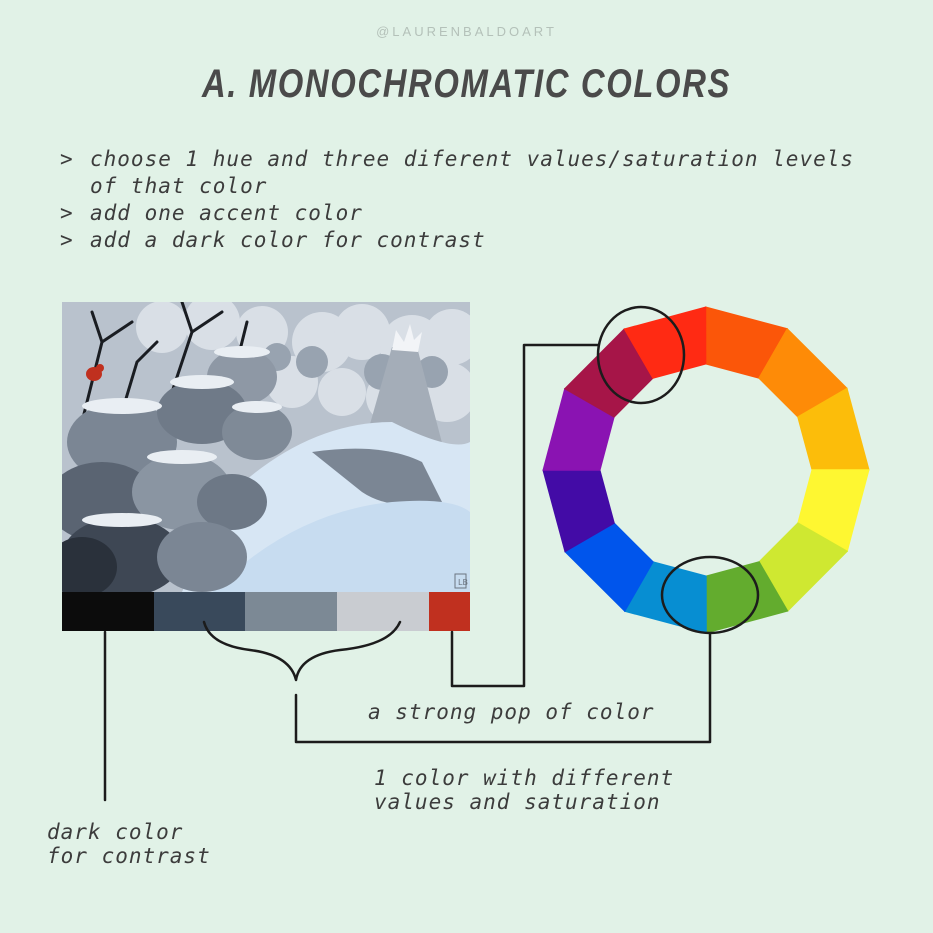 The height and width of the screenshot is (933, 933). Describe the element at coordinates (115, 832) in the screenshot. I see `dark-label-line: dark color` at that location.